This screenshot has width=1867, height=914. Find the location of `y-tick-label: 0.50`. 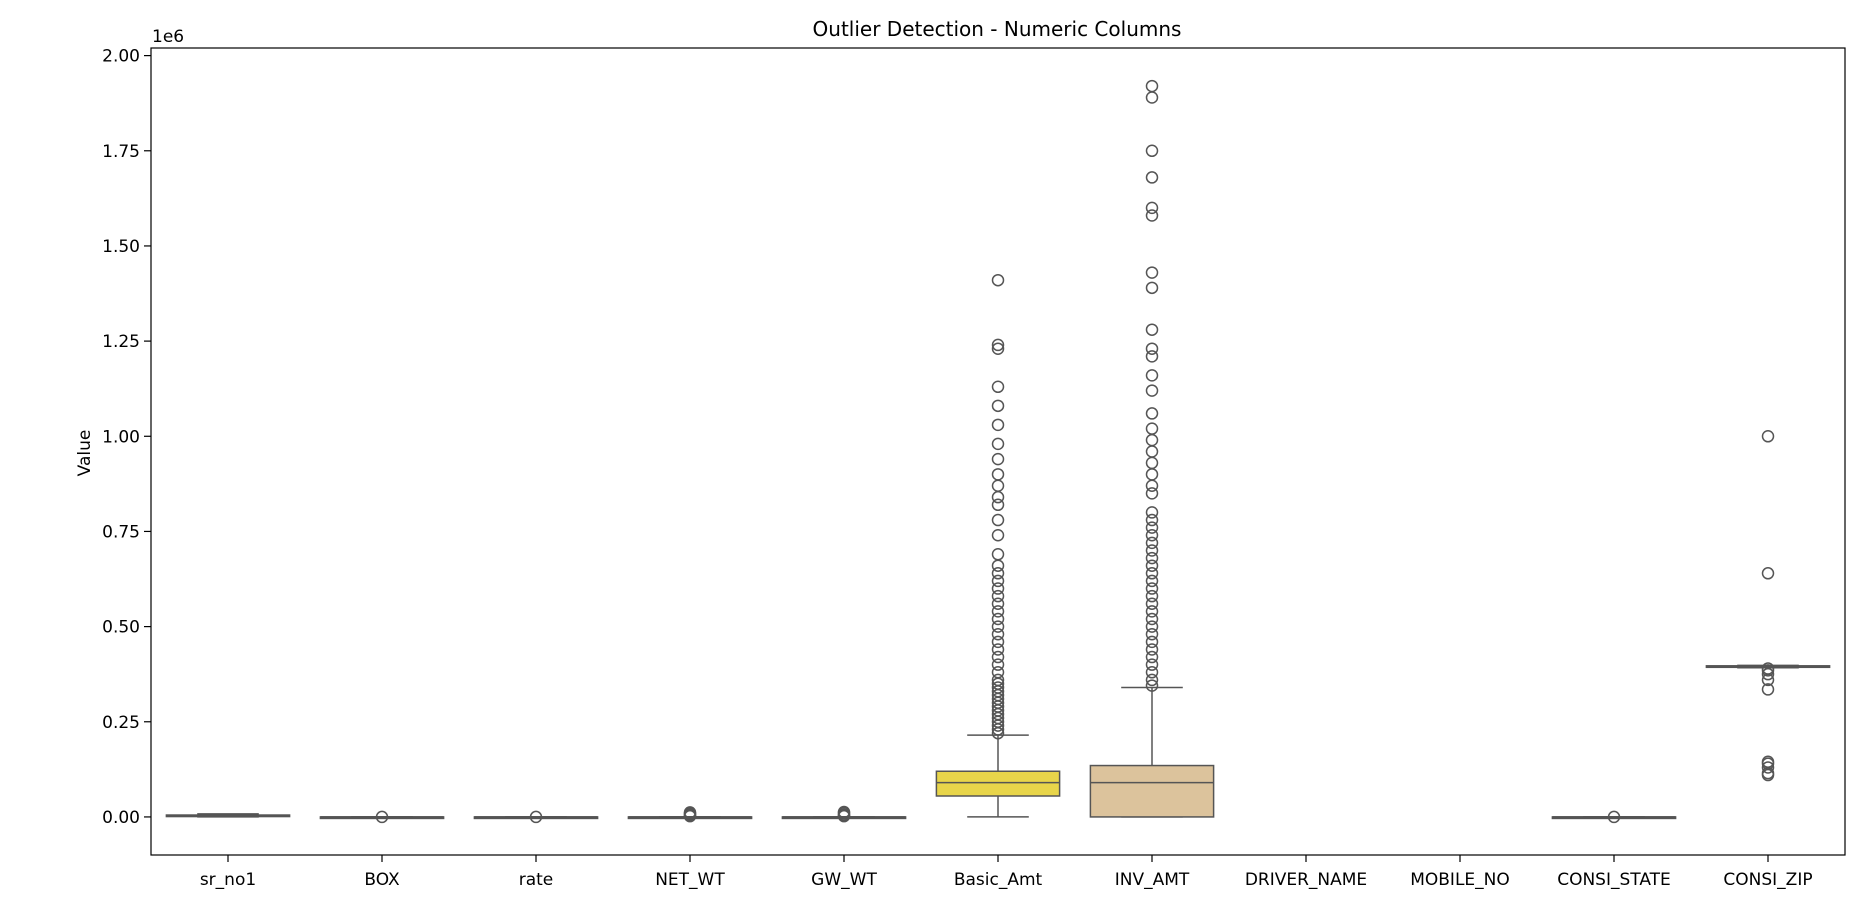

y-tick-label: 0.50 is located at coordinates (121, 628).